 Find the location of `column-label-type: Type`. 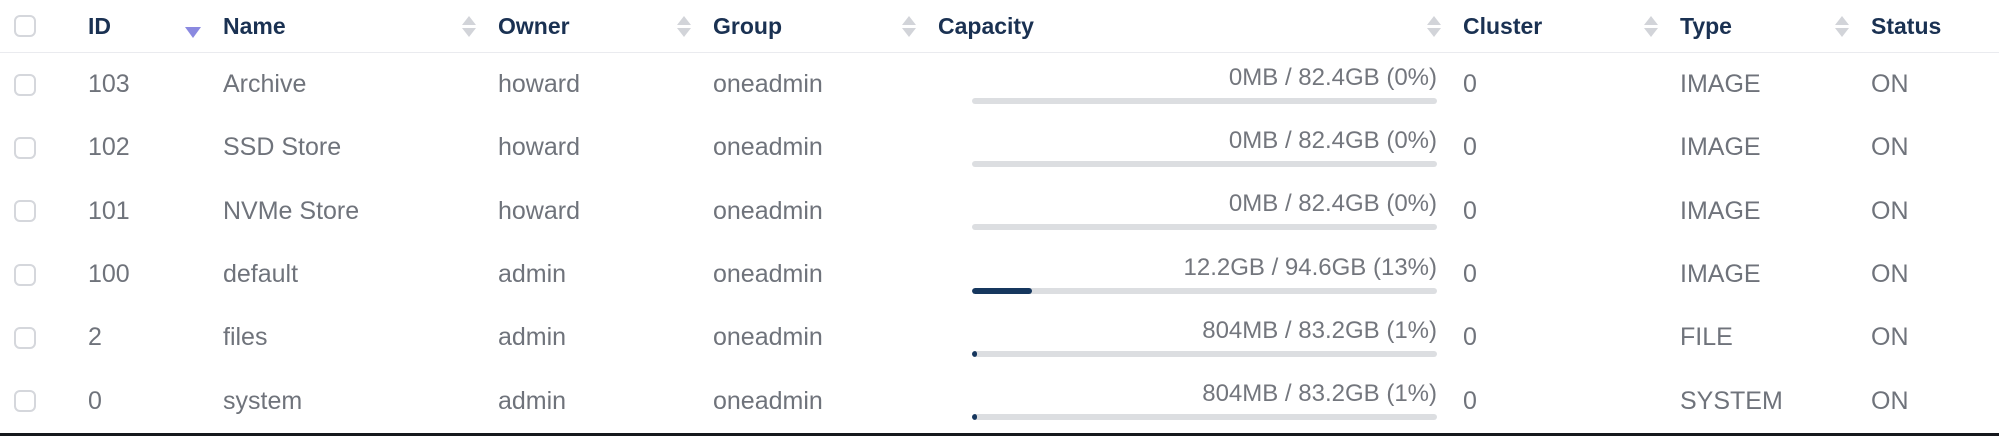

column-label-type: Type is located at coordinates (1706, 25).